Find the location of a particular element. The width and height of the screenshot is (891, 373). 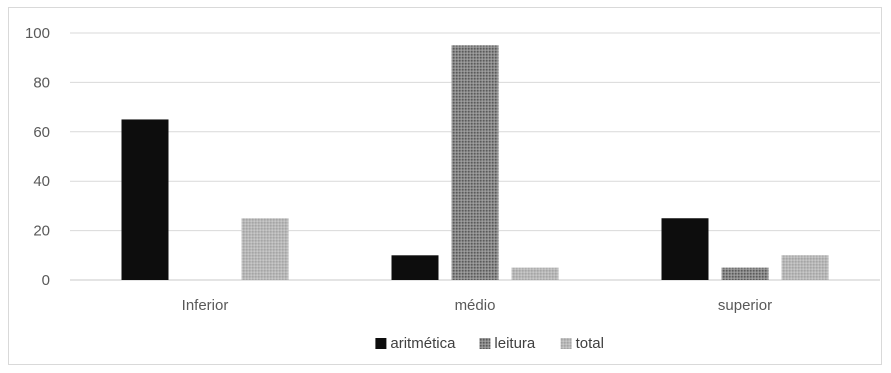

y-tick-label: 40 is located at coordinates (41, 181).